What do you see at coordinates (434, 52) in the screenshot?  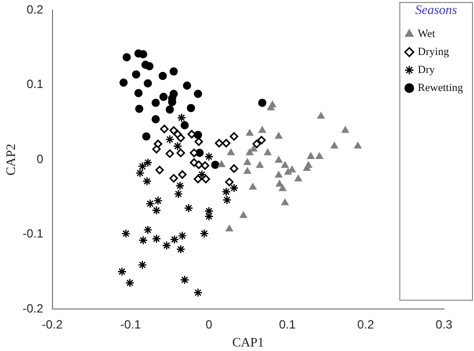 I see `legend-label: Drying` at bounding box center [434, 52].